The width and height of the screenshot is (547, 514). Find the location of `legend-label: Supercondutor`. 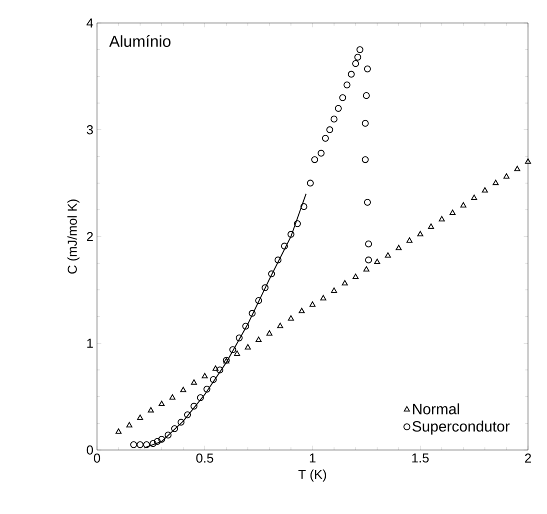

legend-label: Supercondutor is located at coordinates (461, 427).